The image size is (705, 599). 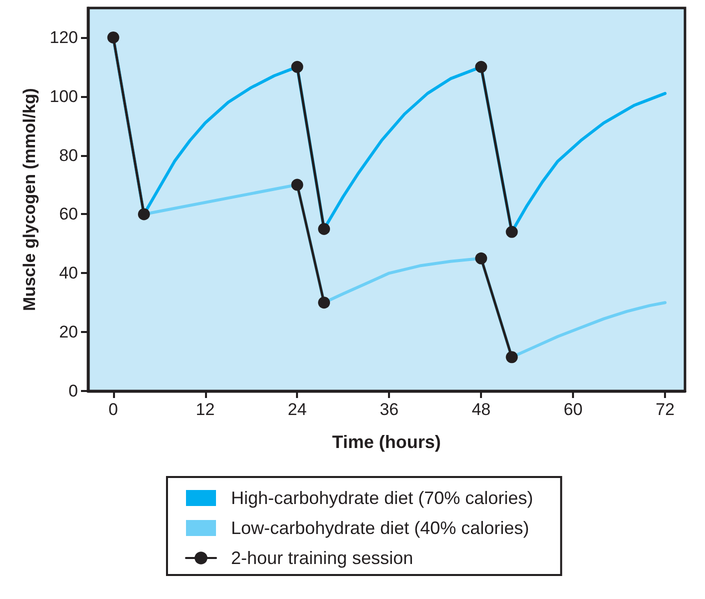 What do you see at coordinates (29, 199) in the screenshot?
I see `y-axis-title: Muscle glycogen (mmol/kg)` at bounding box center [29, 199].